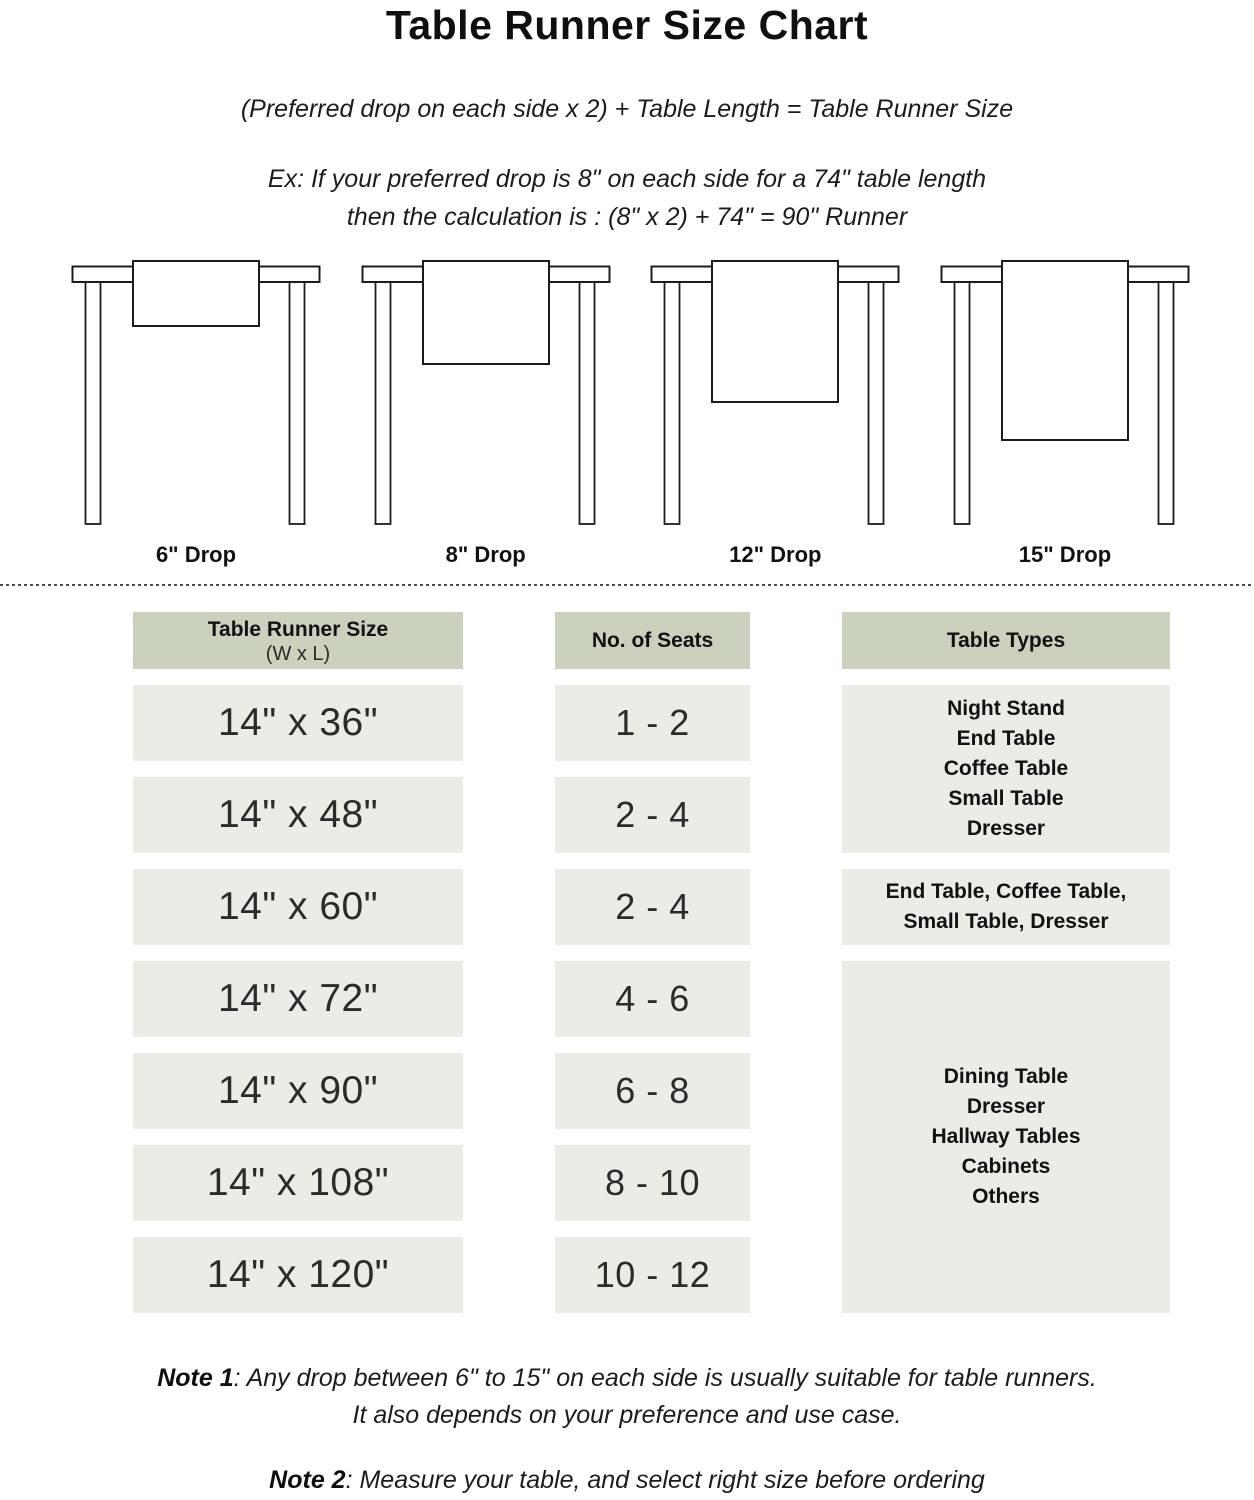 The image size is (1254, 1500). What do you see at coordinates (298, 629) in the screenshot?
I see `header-runner-size-title: Table Runner Size` at bounding box center [298, 629].